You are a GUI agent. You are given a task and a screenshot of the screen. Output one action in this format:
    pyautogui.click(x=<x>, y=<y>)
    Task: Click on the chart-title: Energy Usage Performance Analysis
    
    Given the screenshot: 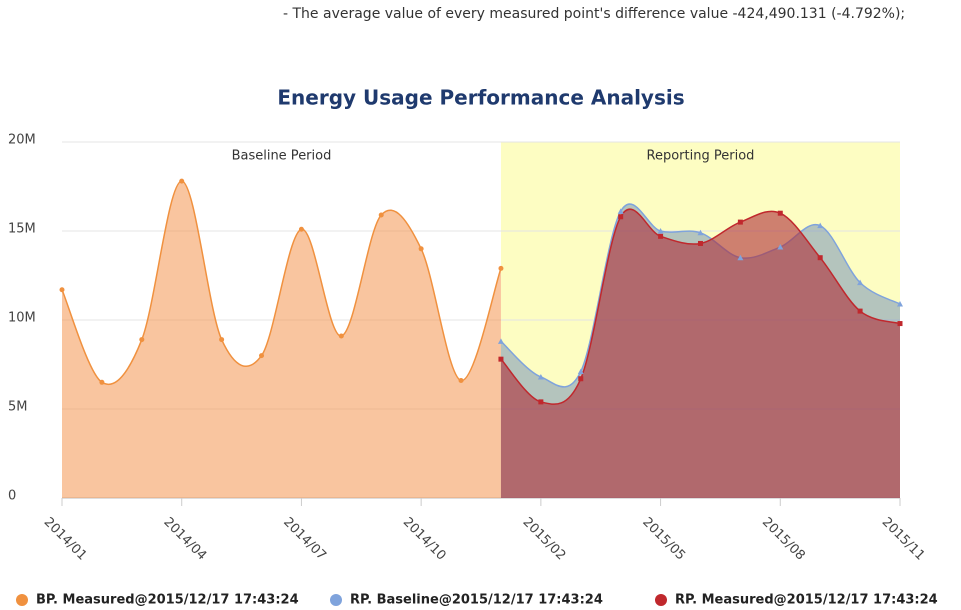 What is the action you would take?
    pyautogui.click(x=480, y=98)
    